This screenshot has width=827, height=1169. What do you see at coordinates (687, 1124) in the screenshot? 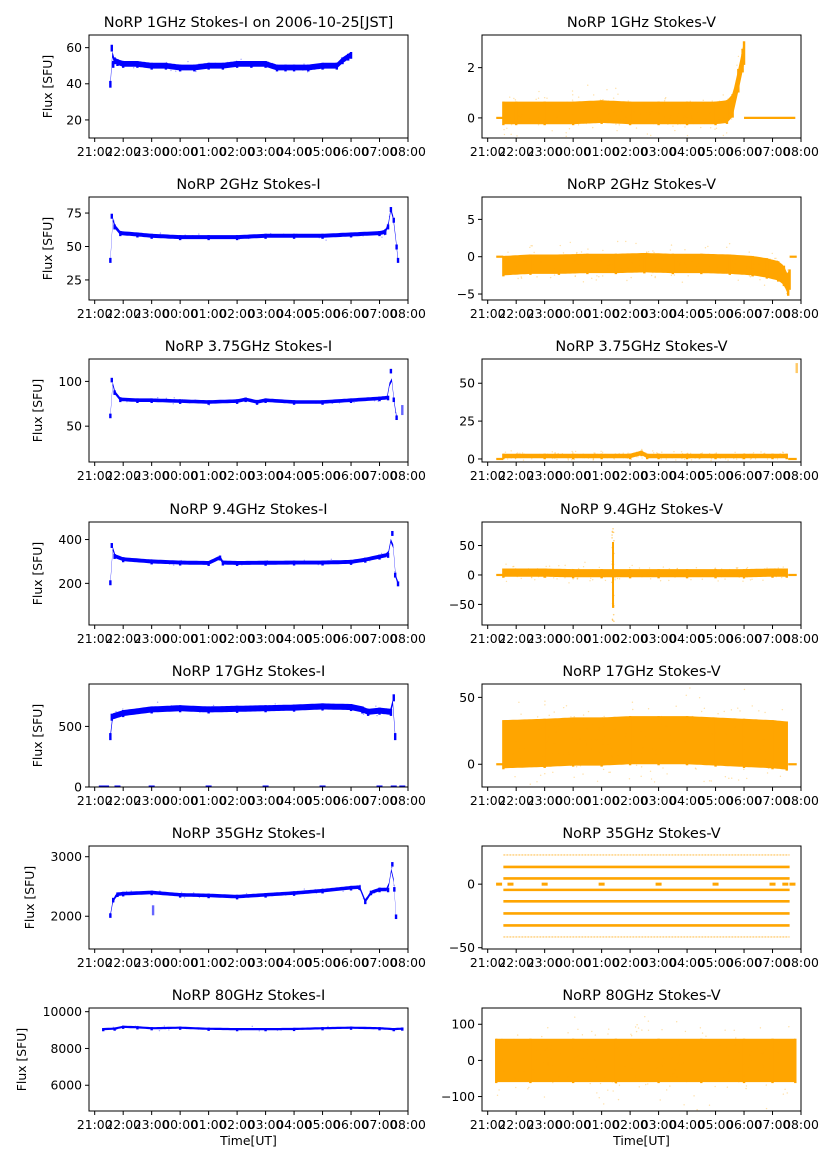
I see `x-tick-label: 04:00` at bounding box center [687, 1124].